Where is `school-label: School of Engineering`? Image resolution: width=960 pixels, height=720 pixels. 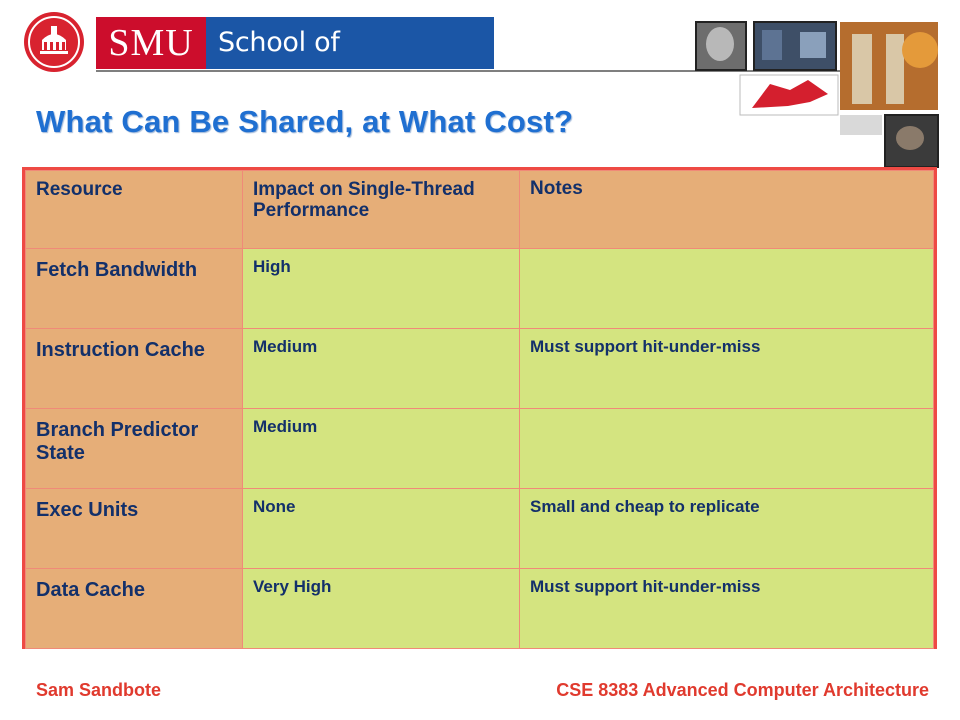
school-label: School of Engineering is located at coordinates (350, 63).